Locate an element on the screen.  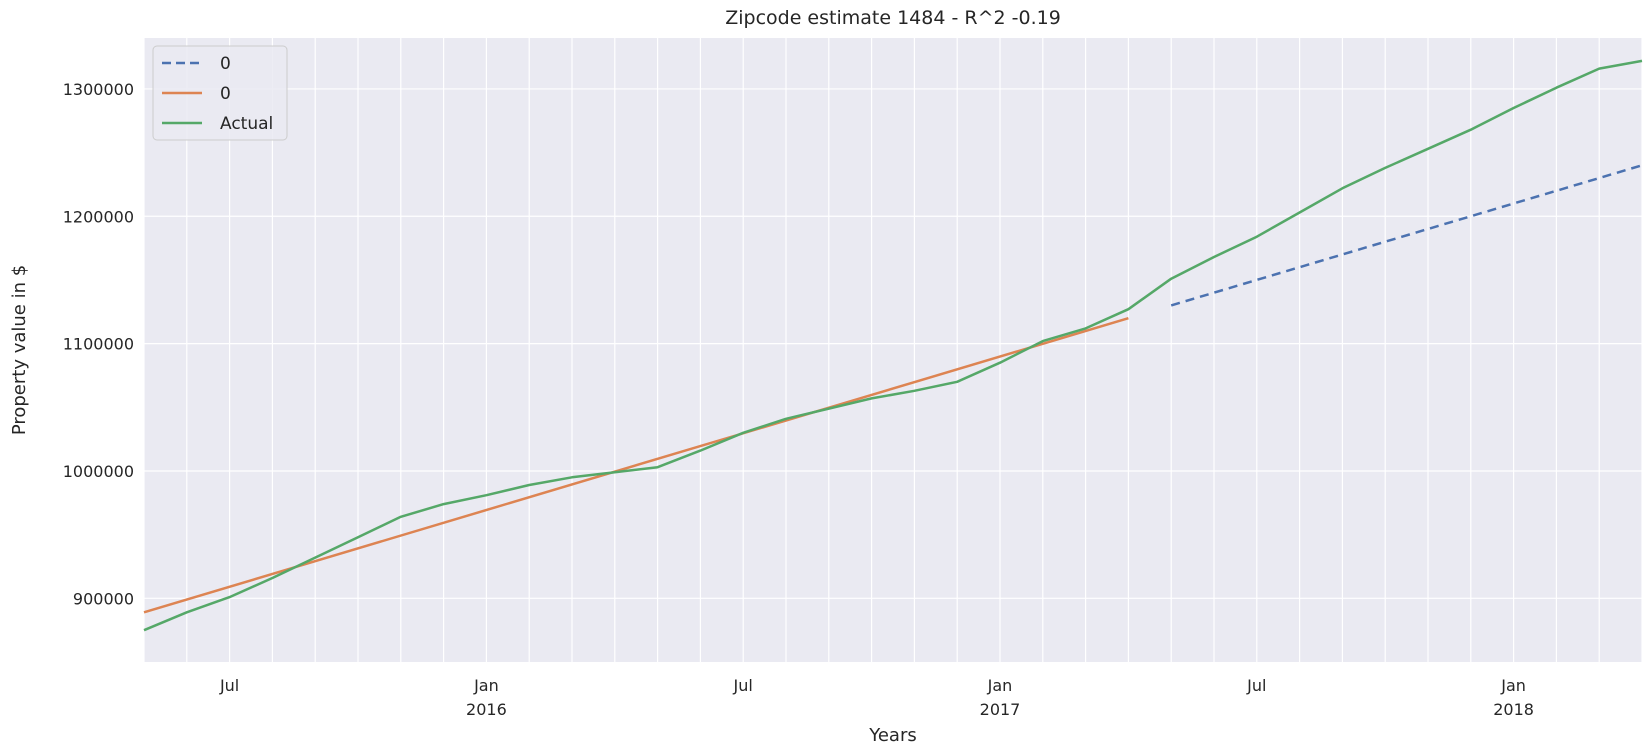
y-tick-label: 1300000 is located at coordinates (98, 89).